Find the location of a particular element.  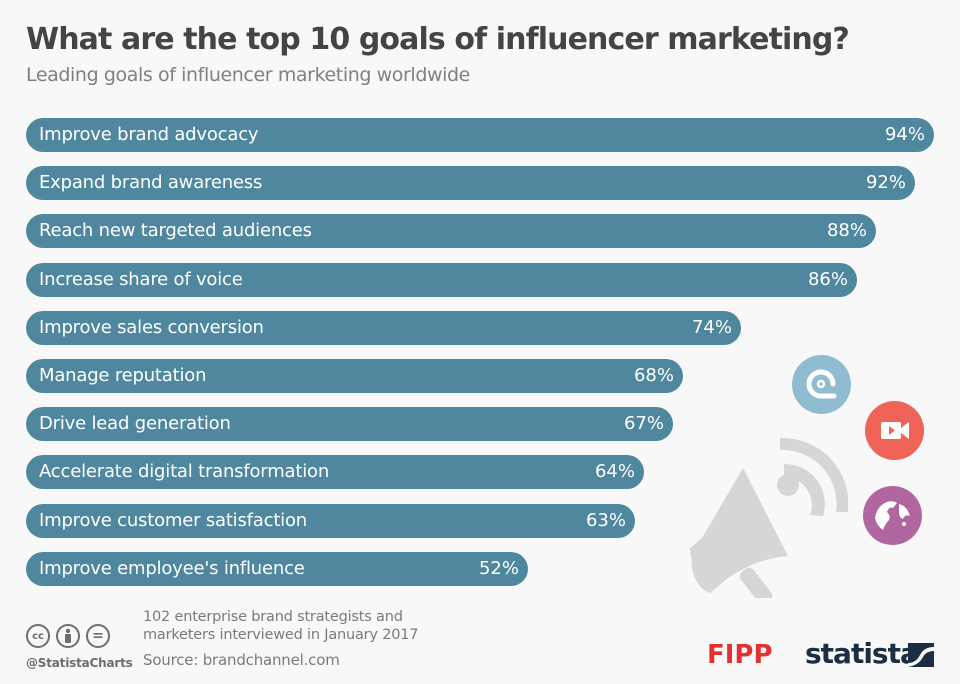

bar-value: 63% is located at coordinates (605, 520).